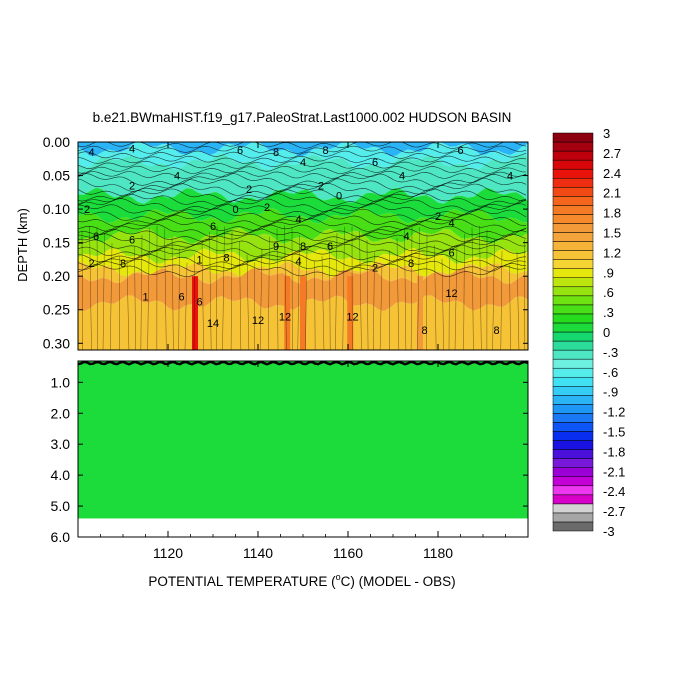 The width and height of the screenshot is (700, 700). What do you see at coordinates (61, 382) in the screenshot?
I see `y-tick-label: 1.0` at bounding box center [61, 382].